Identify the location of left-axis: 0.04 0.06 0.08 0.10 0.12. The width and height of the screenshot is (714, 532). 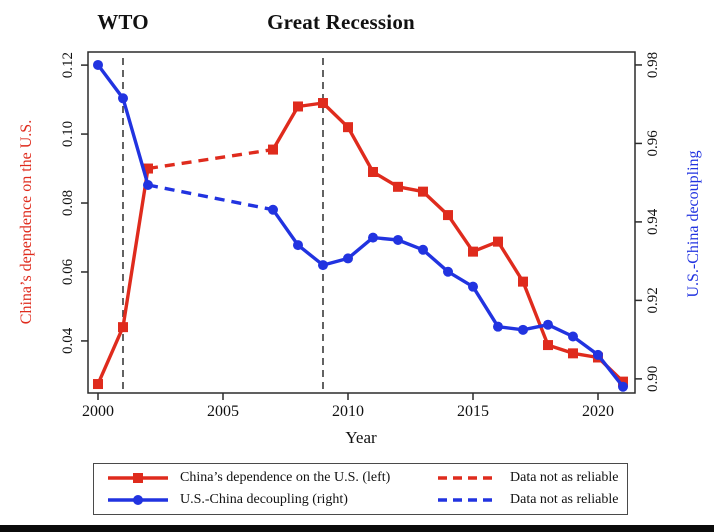
(74, 203).